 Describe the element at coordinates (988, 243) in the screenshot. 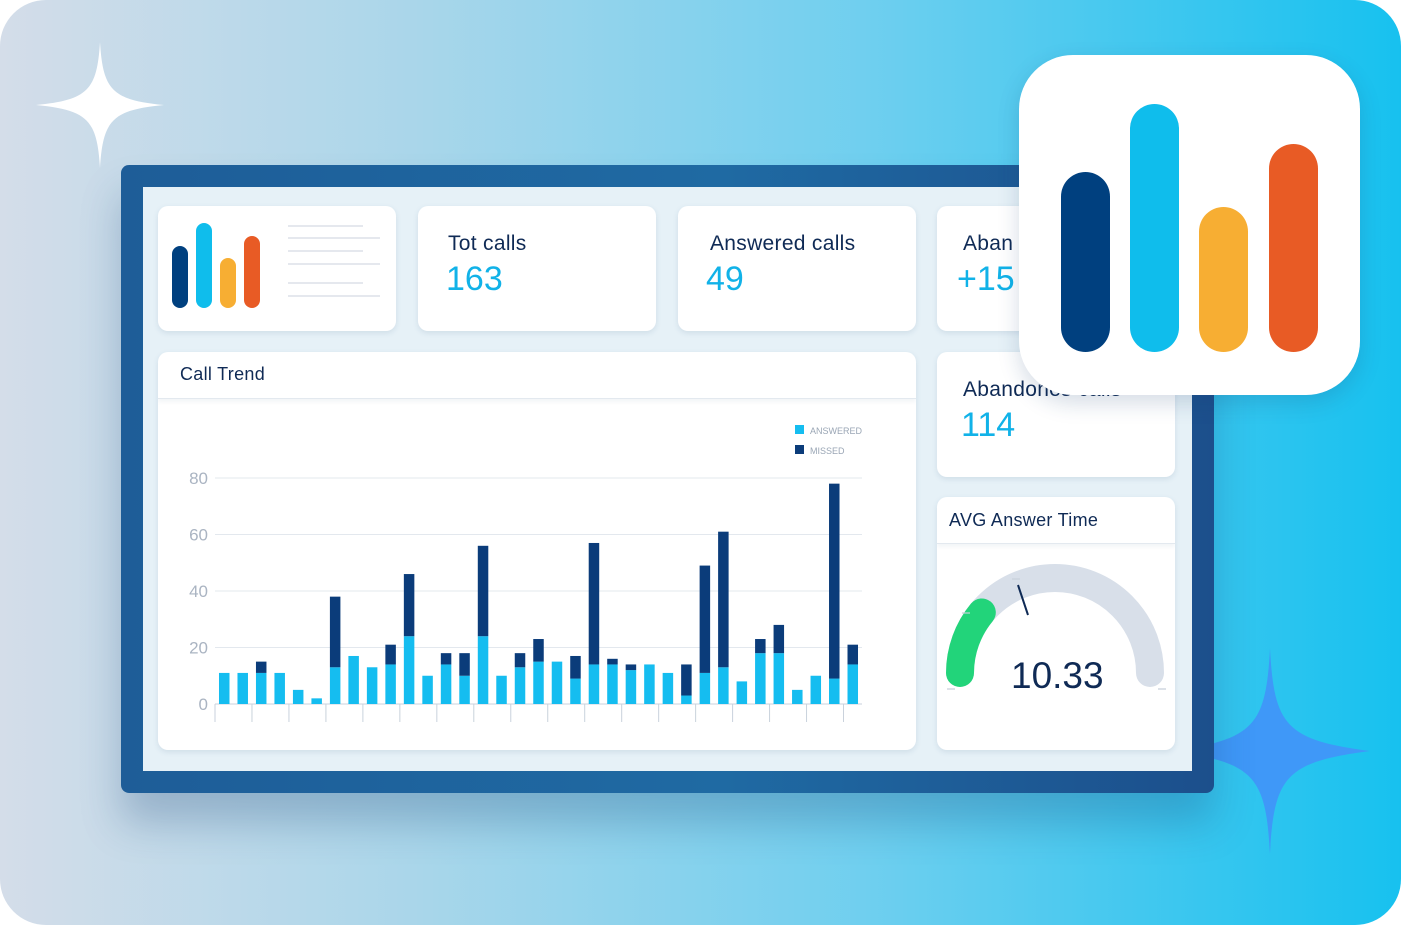

I see `kpi-label: Aban` at that location.